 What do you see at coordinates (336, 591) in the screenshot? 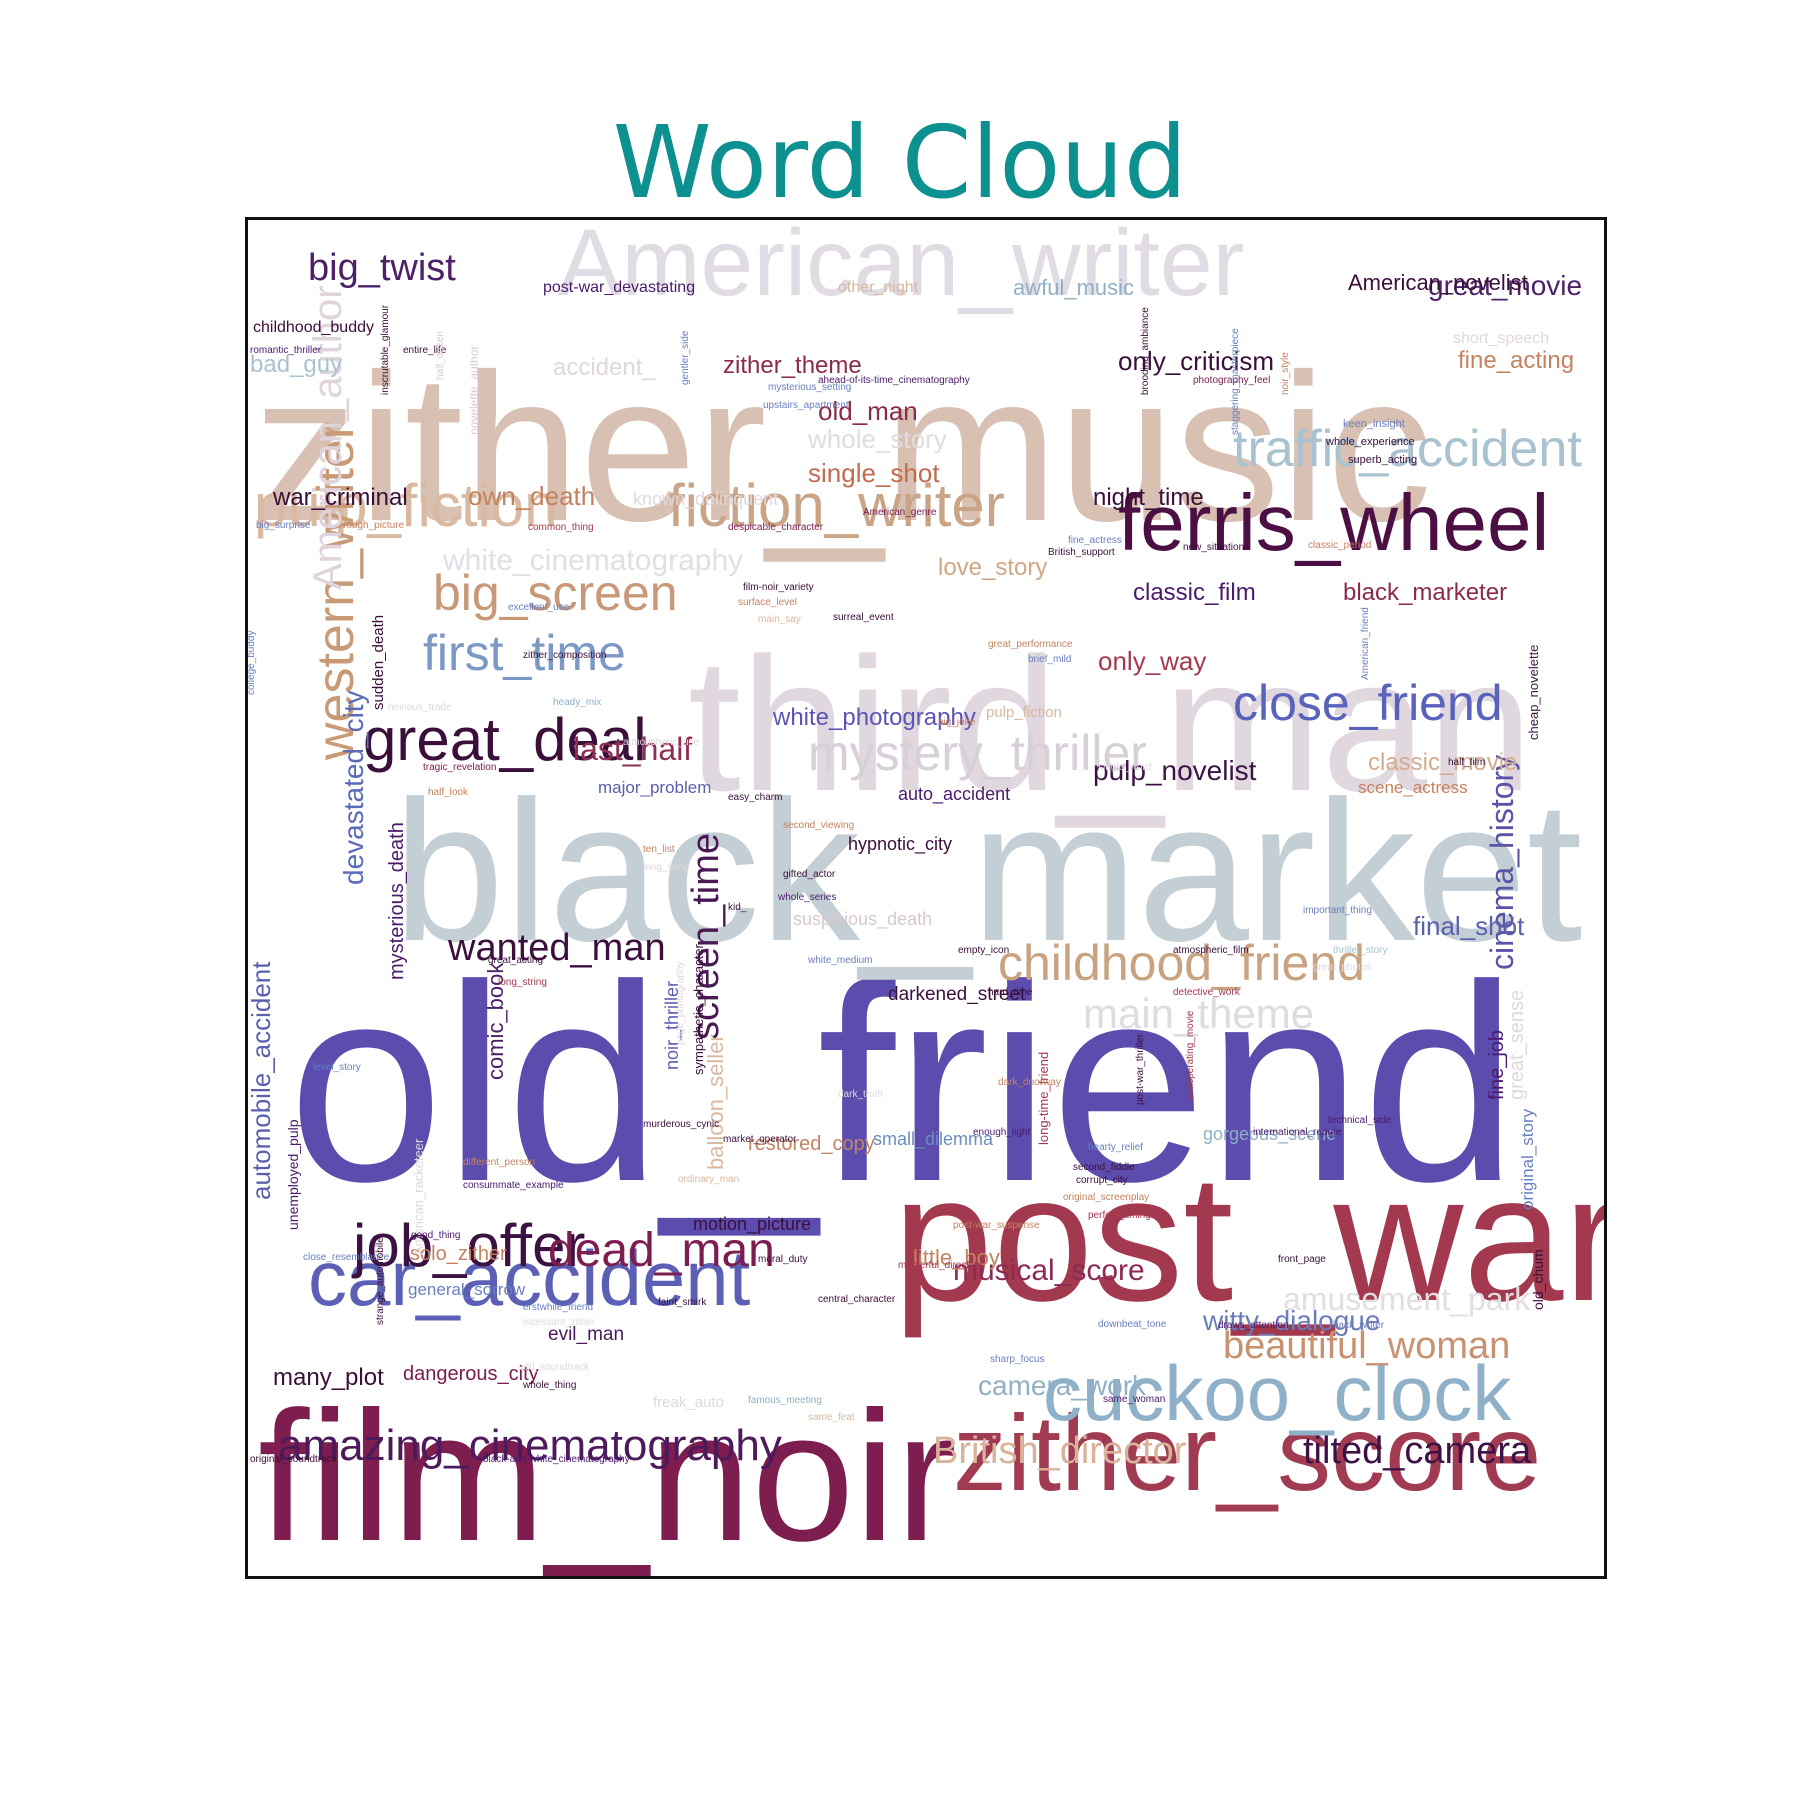
I see `word-western-writer: western_writer` at bounding box center [336, 591].